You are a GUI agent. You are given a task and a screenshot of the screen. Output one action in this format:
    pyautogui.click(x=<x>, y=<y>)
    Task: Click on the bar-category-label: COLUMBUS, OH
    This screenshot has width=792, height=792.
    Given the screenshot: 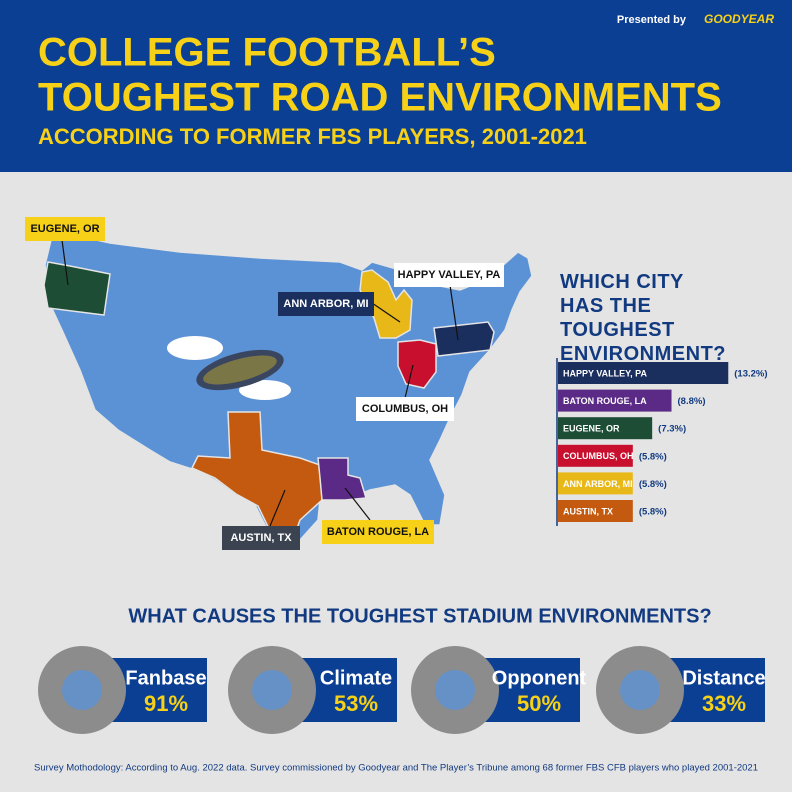 What is the action you would take?
    pyautogui.click(x=598, y=456)
    